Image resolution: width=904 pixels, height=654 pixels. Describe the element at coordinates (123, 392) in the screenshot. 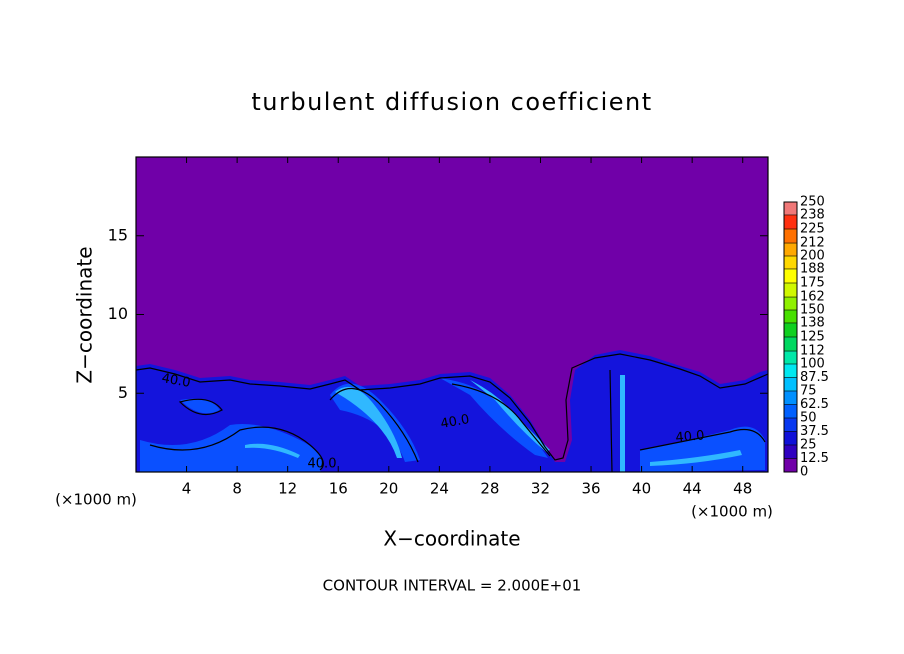

I see `y-tick-label: 5` at that location.